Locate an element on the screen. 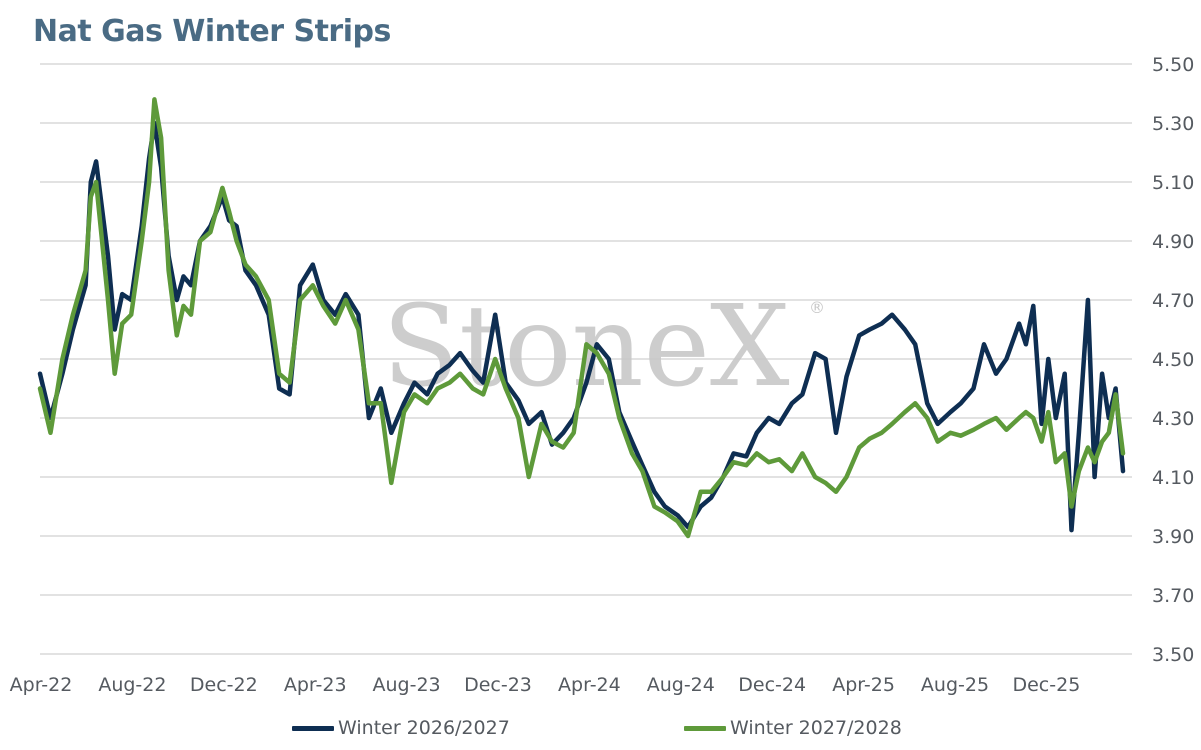  x-tick-label: Dec-24 is located at coordinates (772, 685).